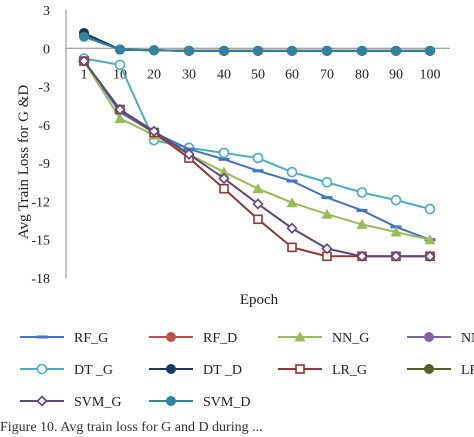  Describe the element at coordinates (440, 370) in the screenshot. I see `legend-item: LR_D` at that location.